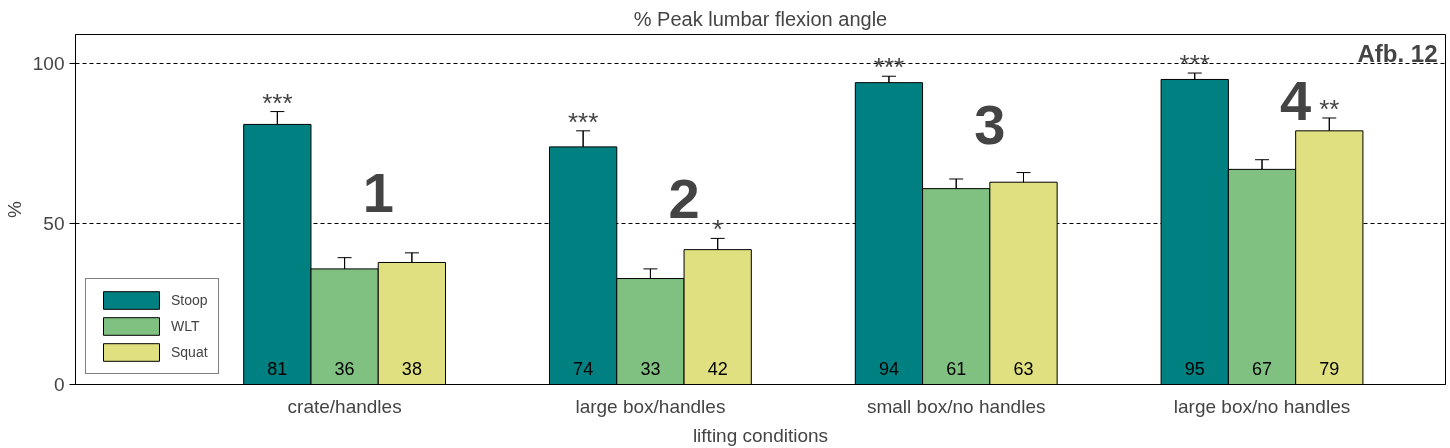 This screenshot has height=448, width=1450. I want to click on data-label: 94, so click(888, 368).